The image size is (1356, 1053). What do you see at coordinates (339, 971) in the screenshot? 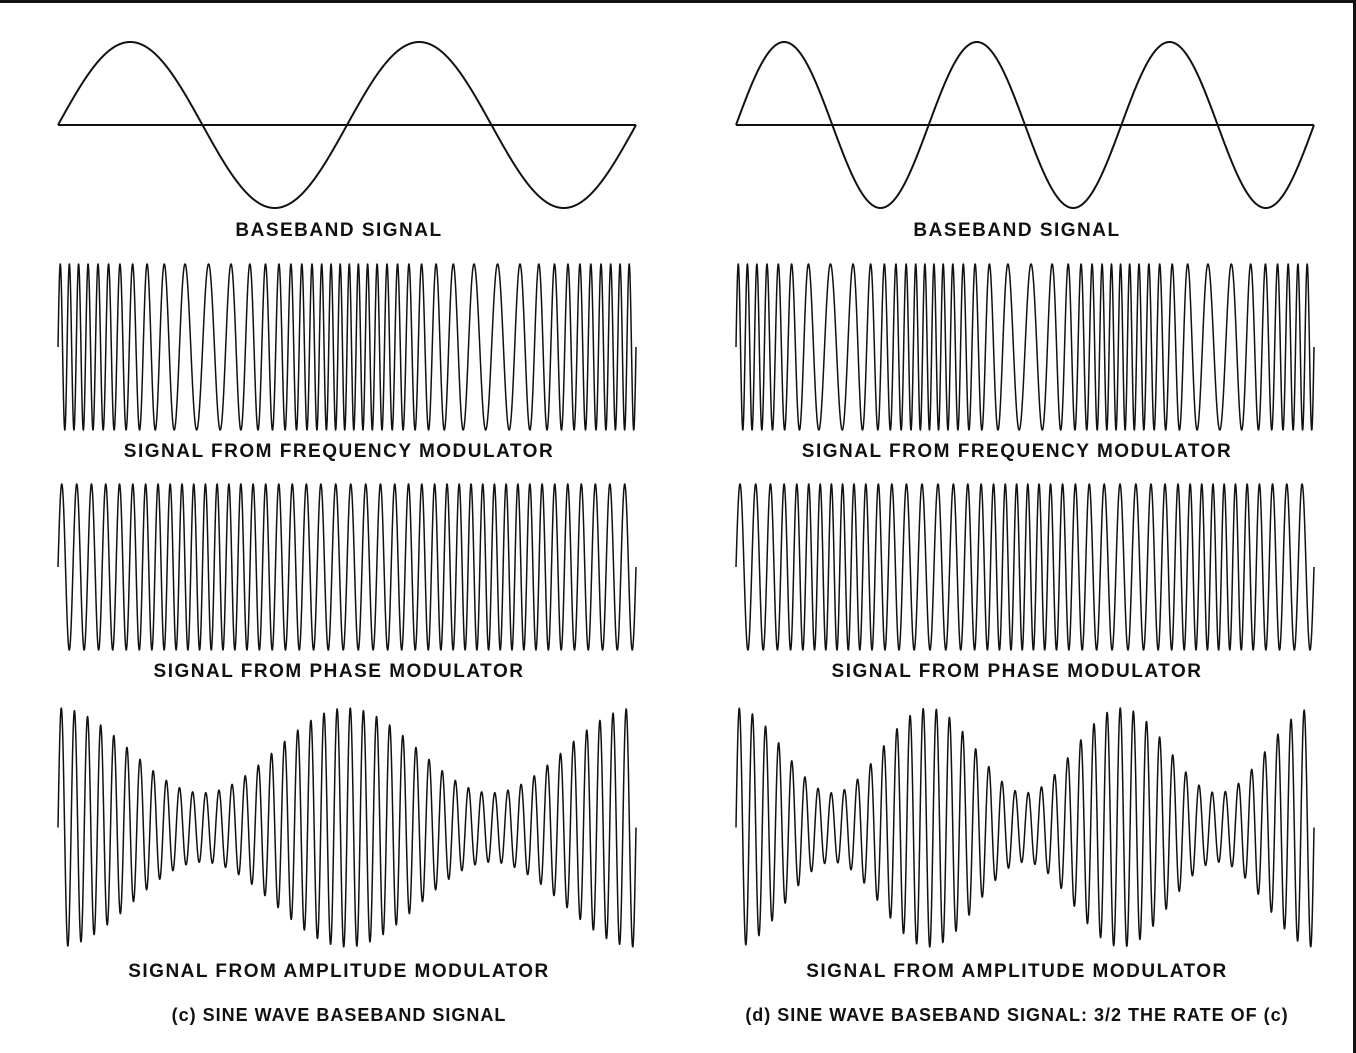
I see `am-label-c: SIGNAL FROM AMPLITUDE MODULATOR` at bounding box center [339, 971].